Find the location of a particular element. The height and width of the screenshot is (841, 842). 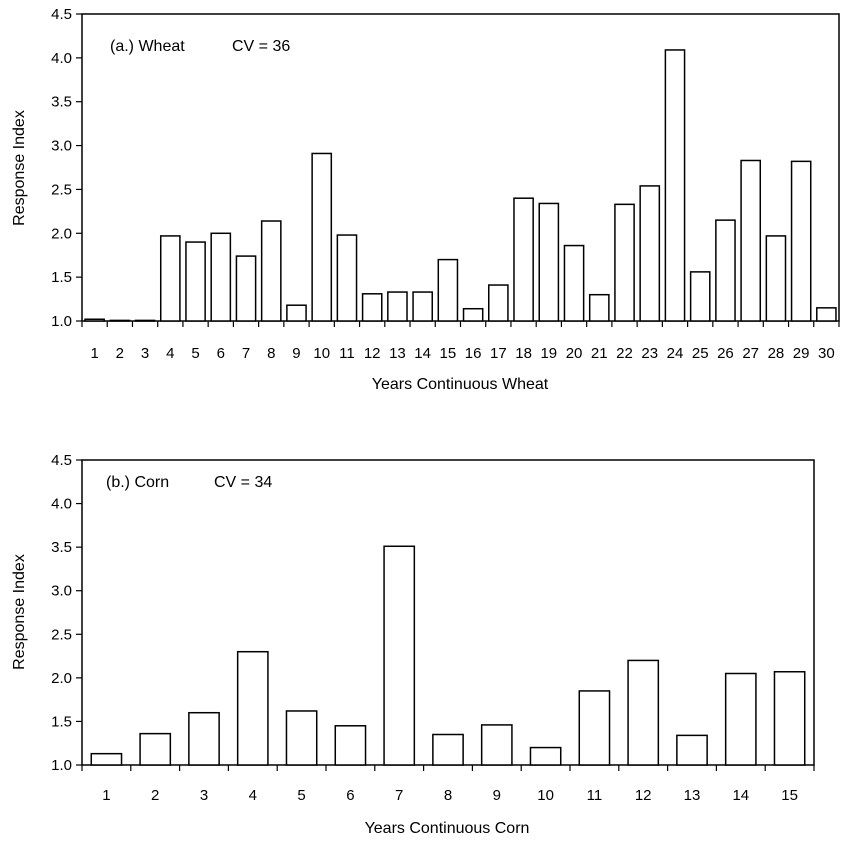

x-tick-label: 25 is located at coordinates (700, 353).